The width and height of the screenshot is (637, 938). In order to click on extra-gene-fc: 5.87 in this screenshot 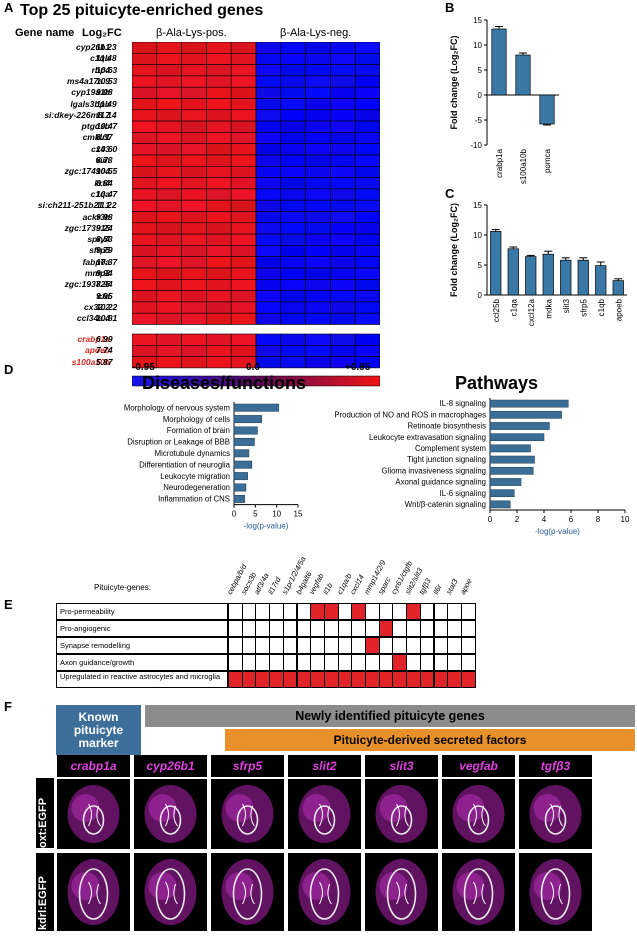, I will do `click(104, 361)`.